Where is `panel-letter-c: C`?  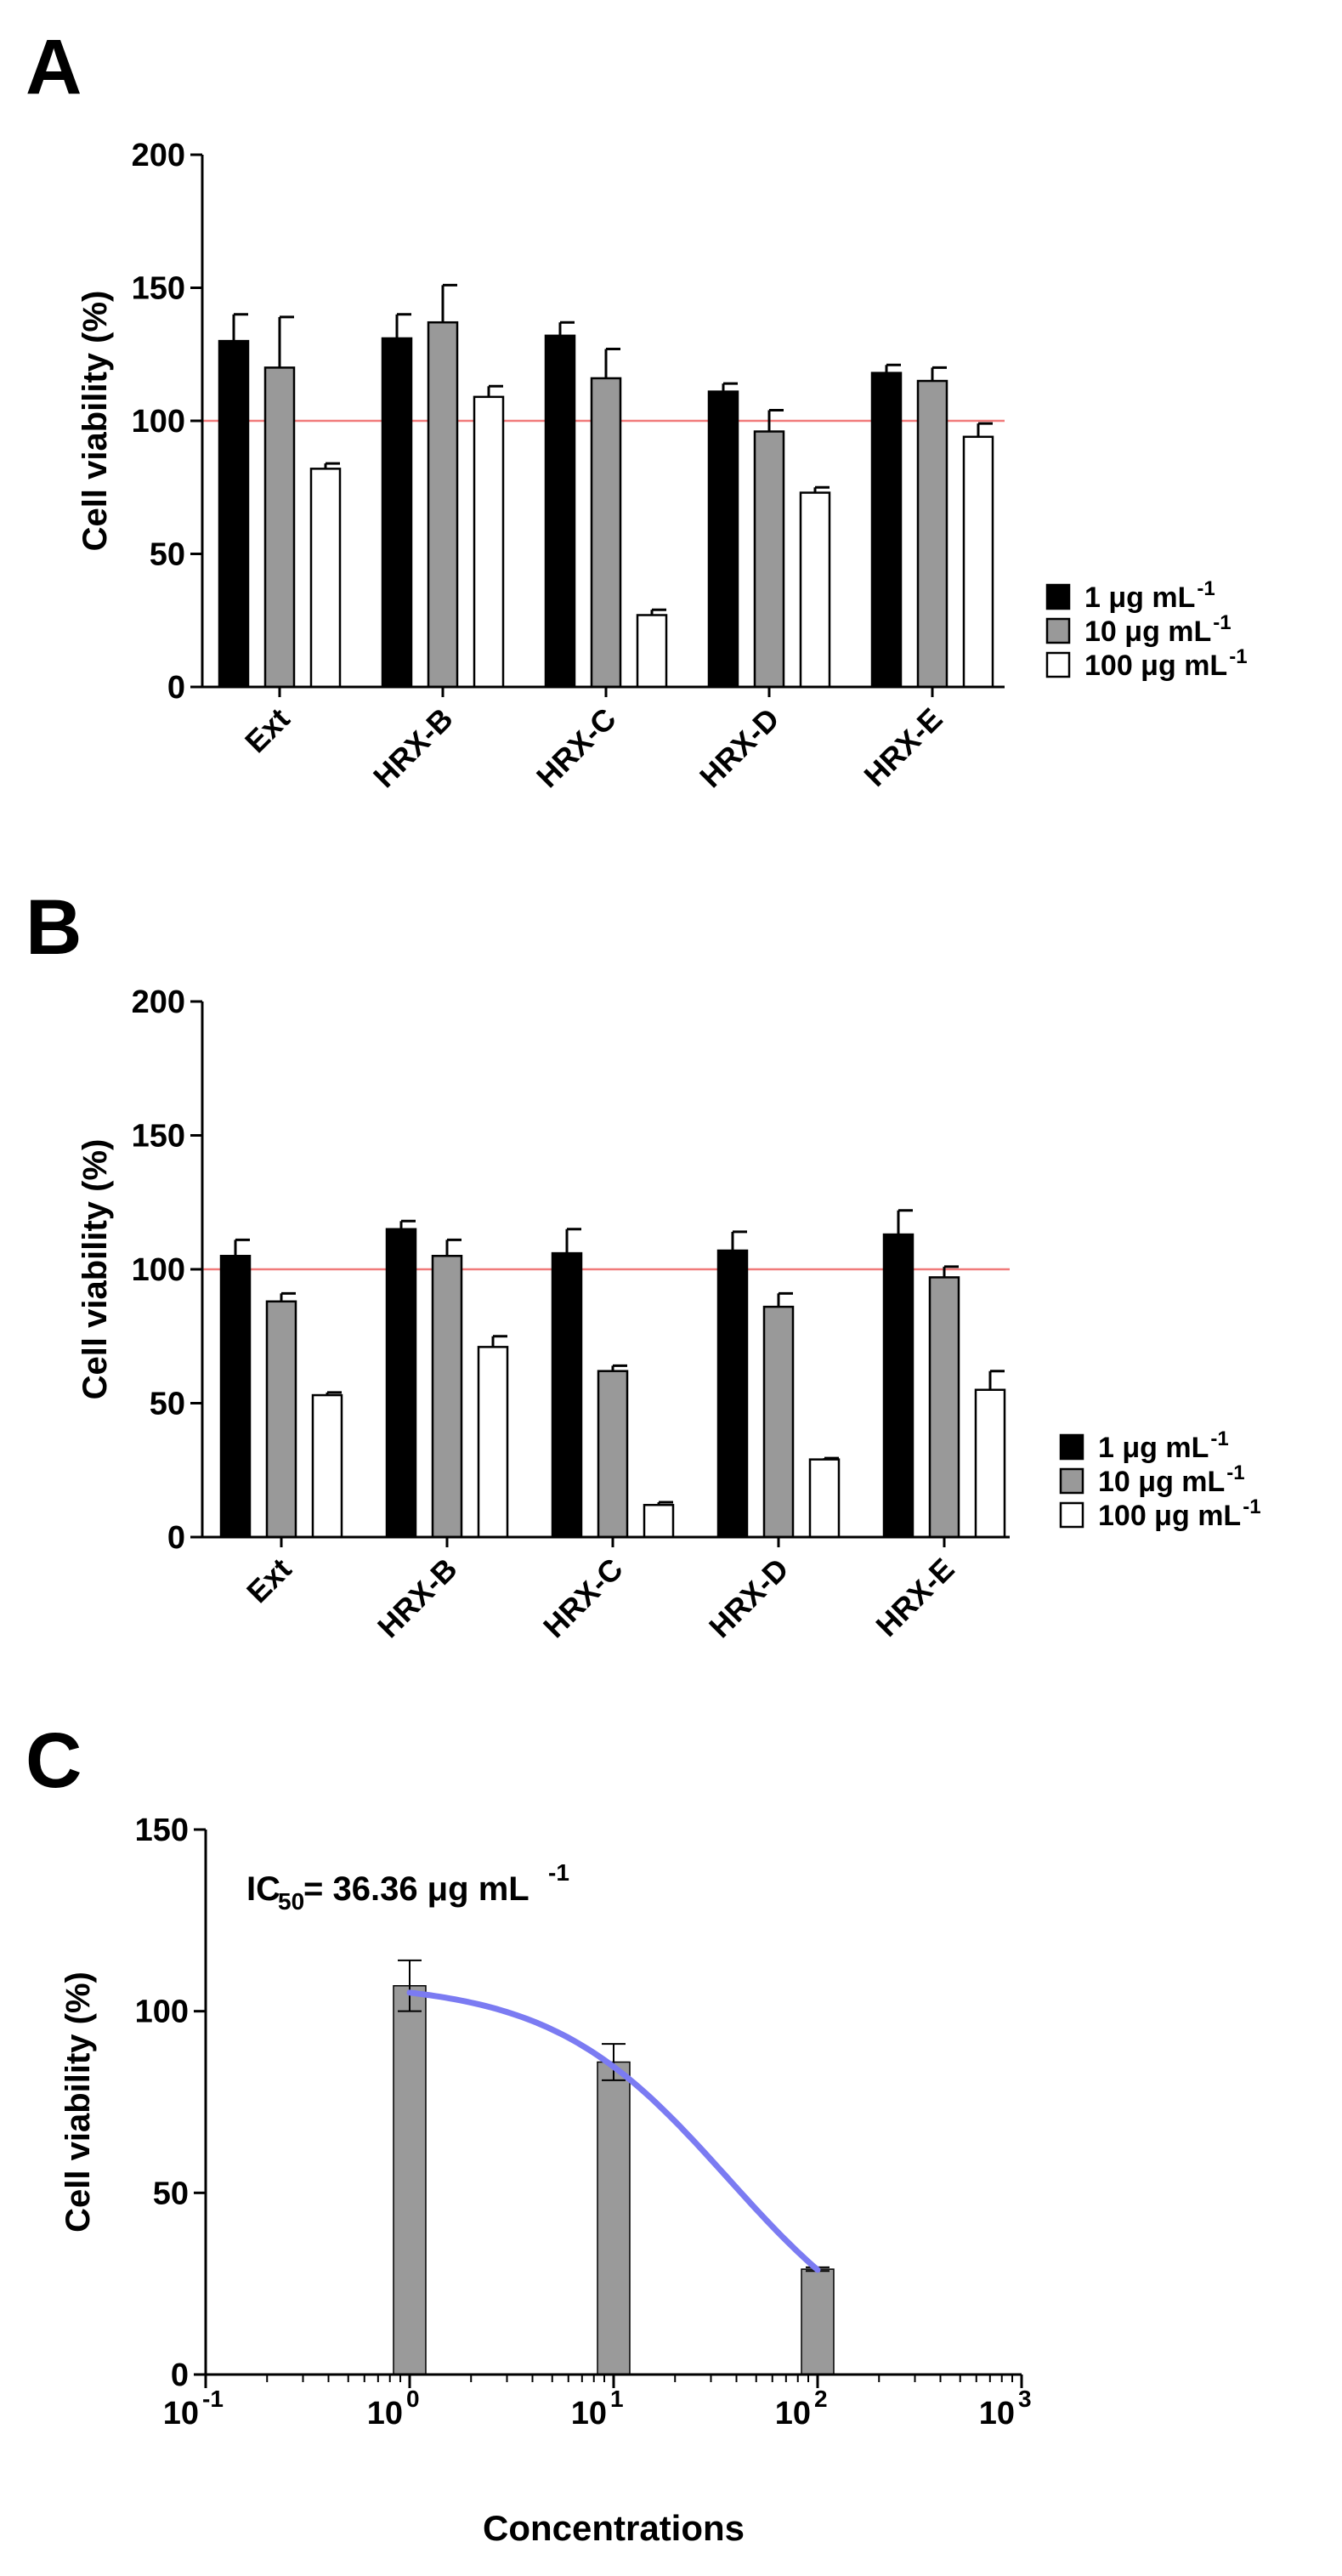
panel-letter-c: C is located at coordinates (54, 1761).